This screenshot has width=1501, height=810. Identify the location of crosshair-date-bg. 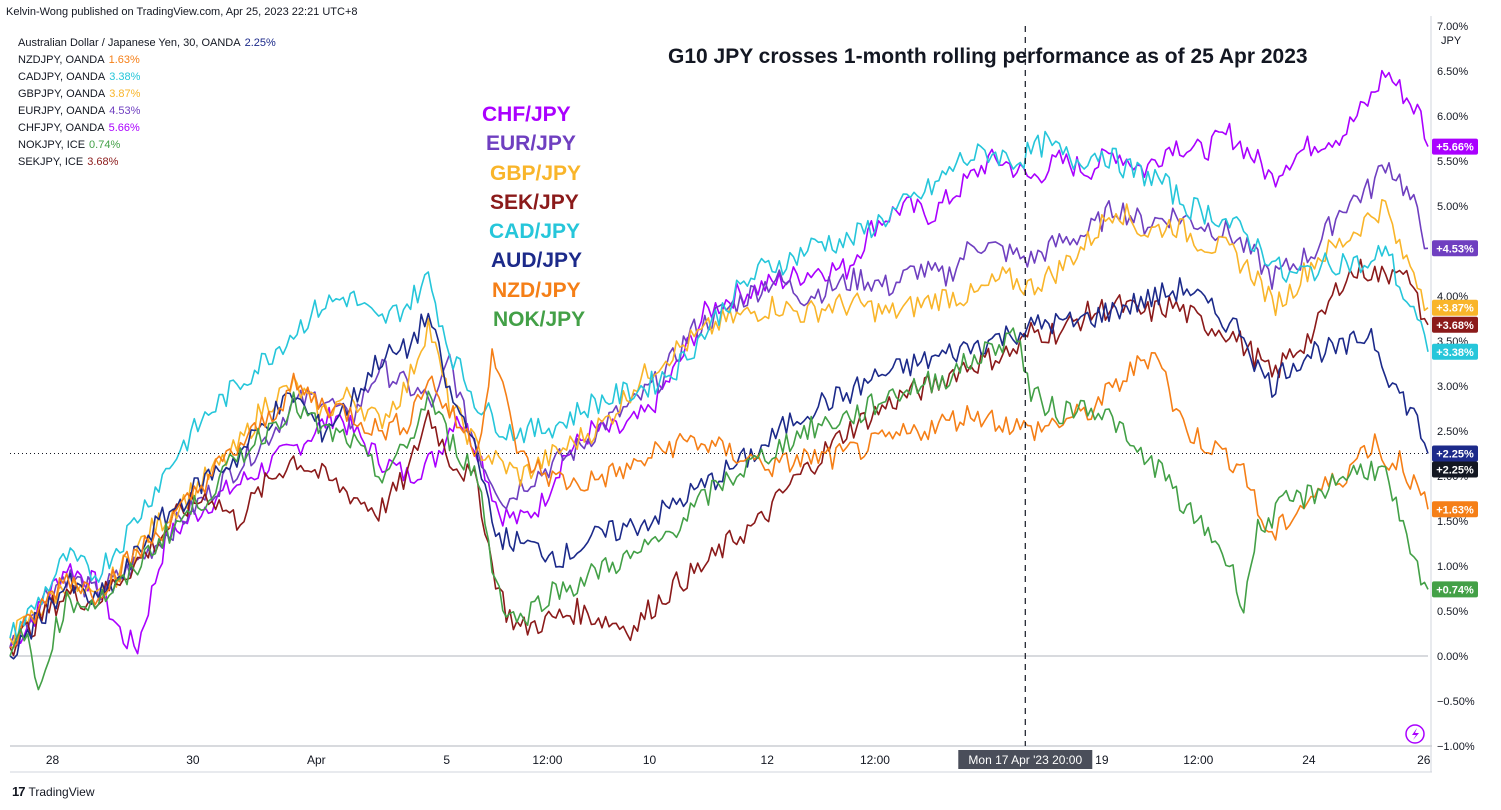
(1025, 759).